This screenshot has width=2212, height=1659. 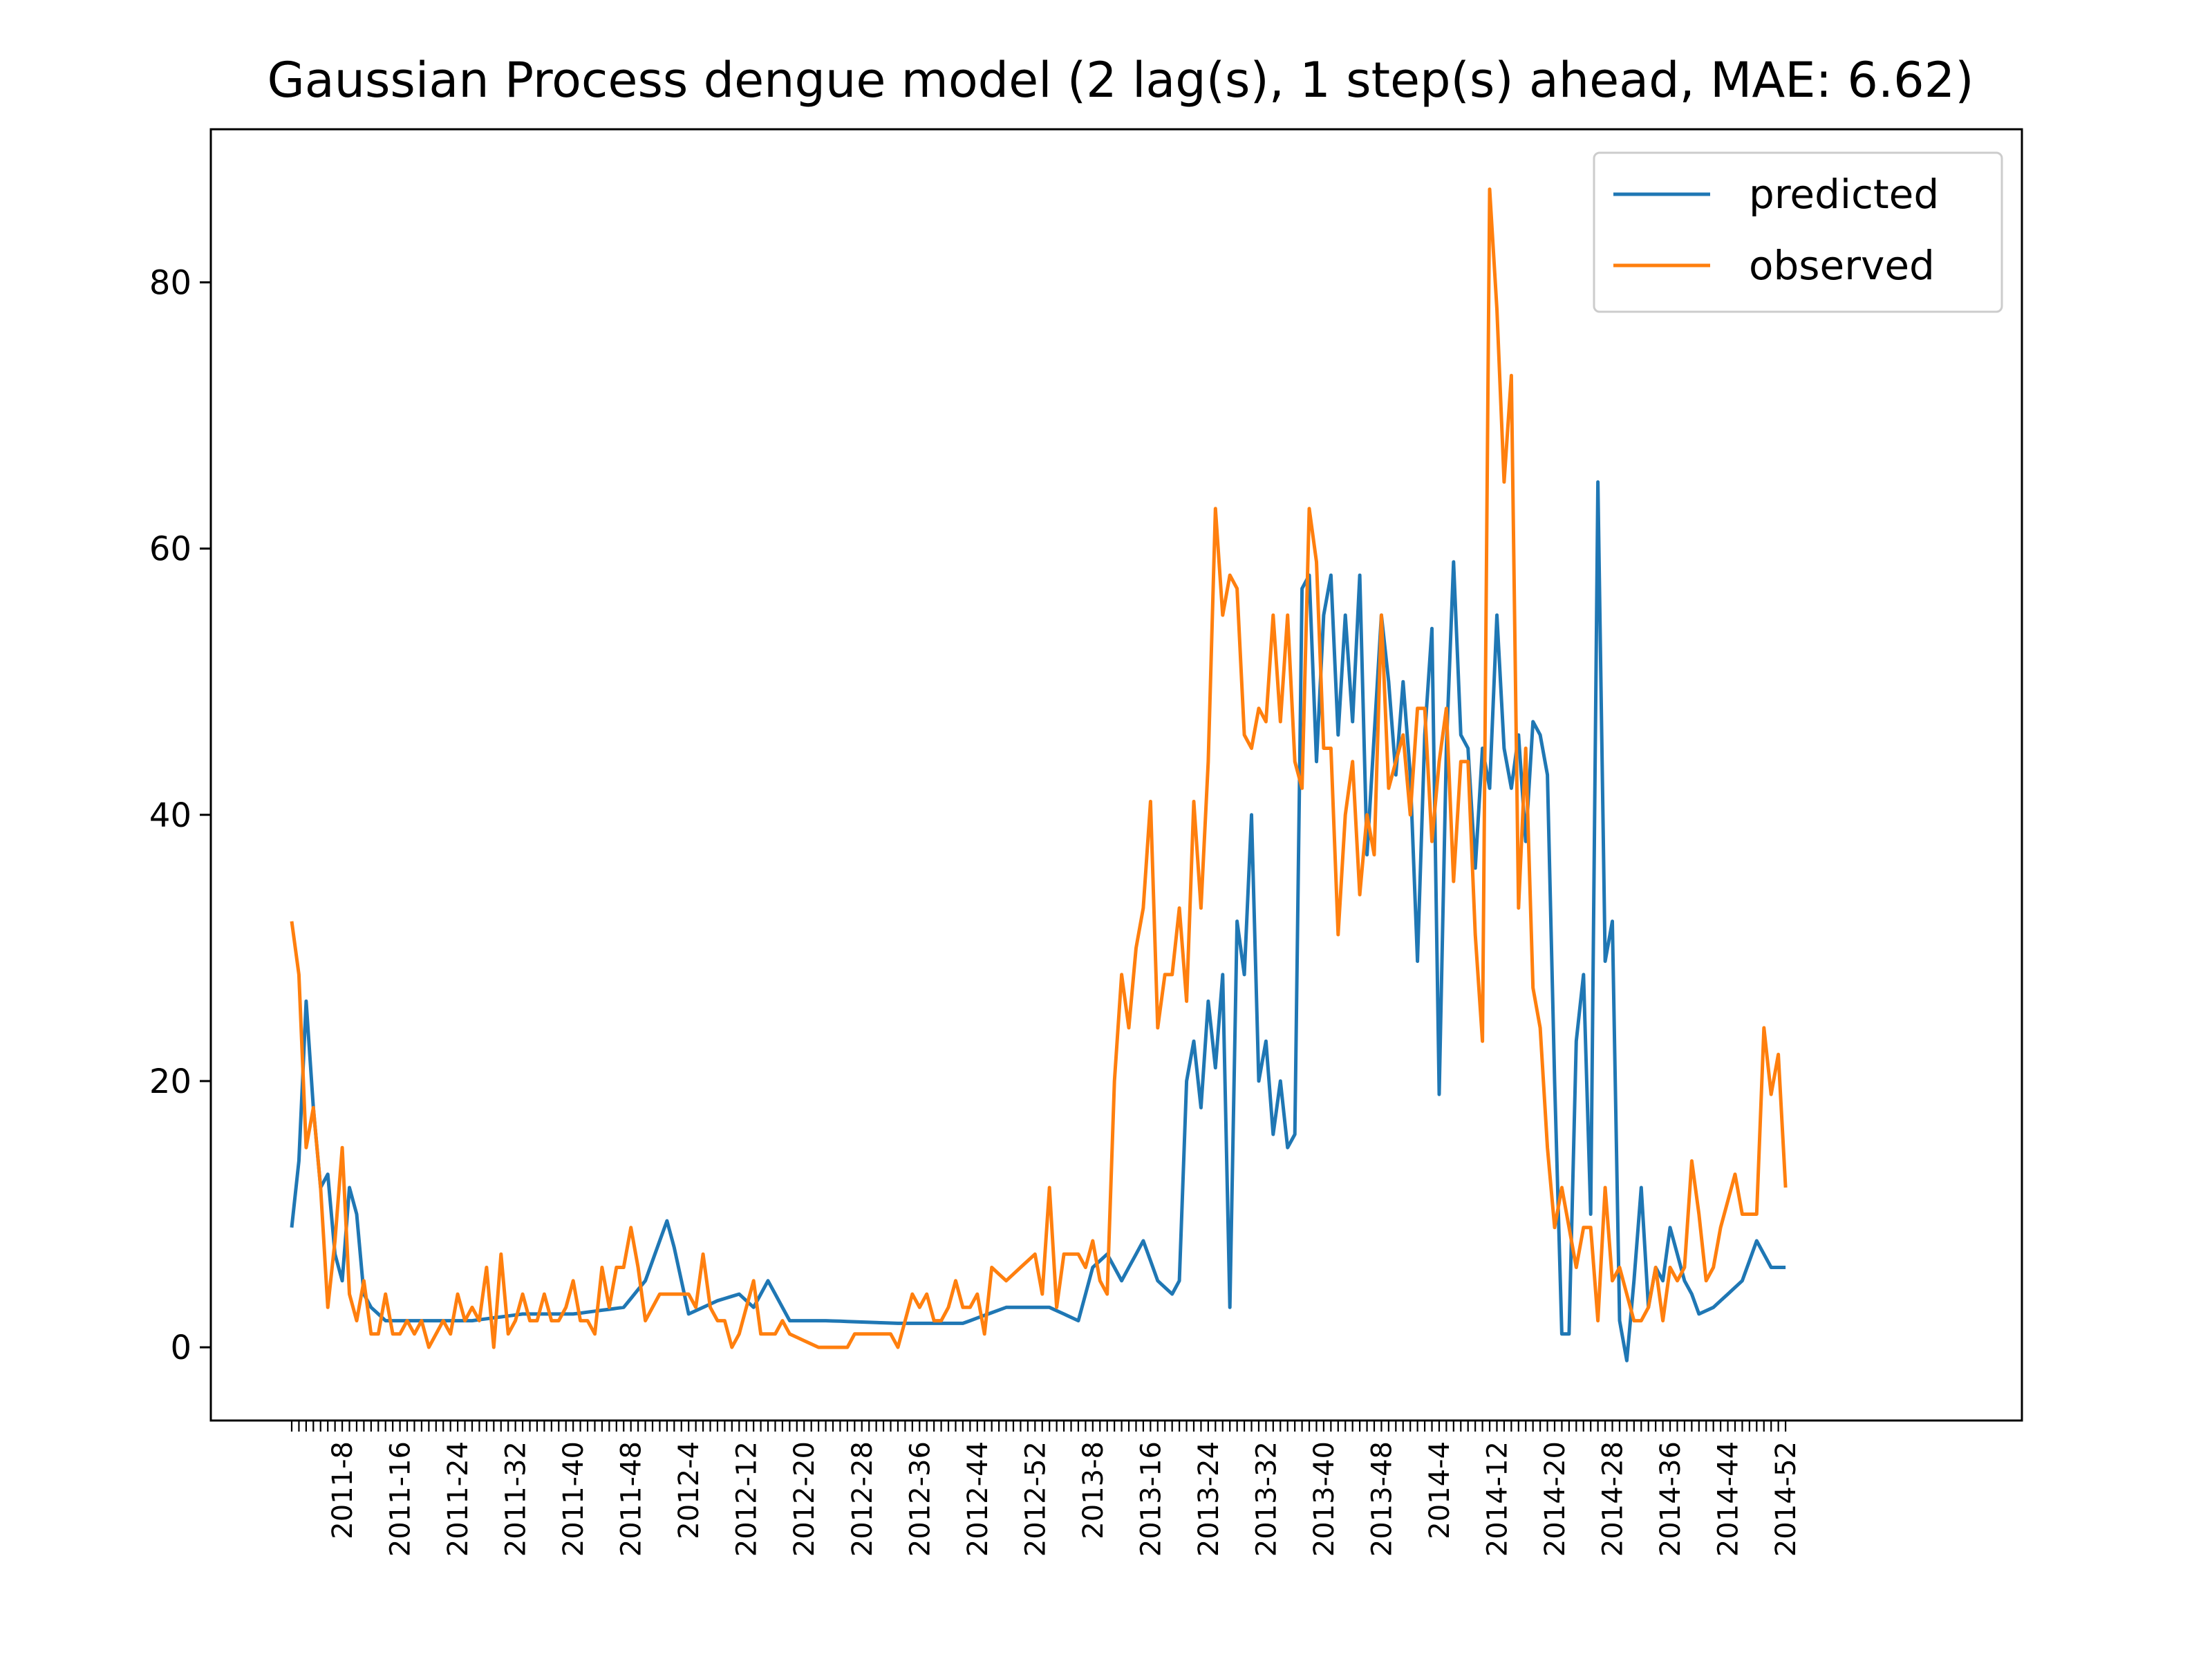 What do you see at coordinates (689, 1490) in the screenshot?
I see `x-tick-label: 2012-4` at bounding box center [689, 1490].